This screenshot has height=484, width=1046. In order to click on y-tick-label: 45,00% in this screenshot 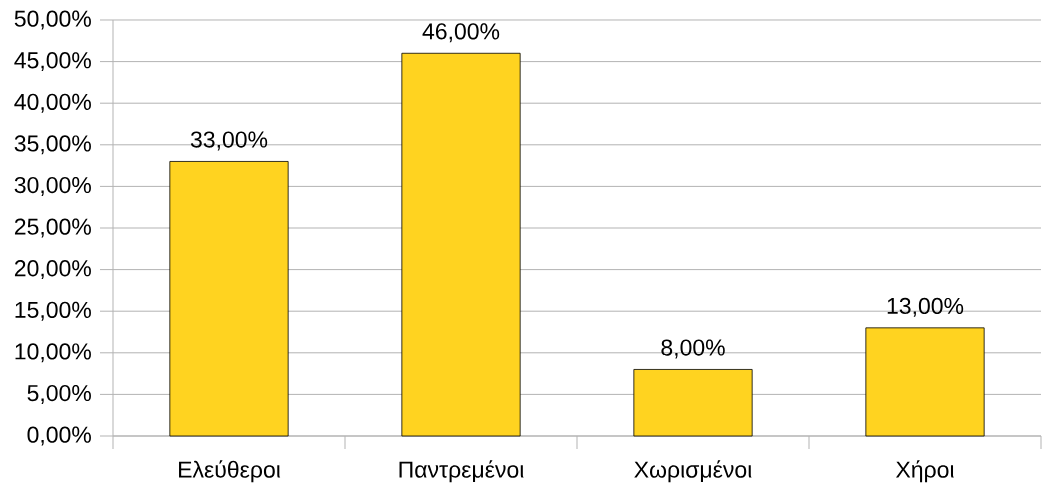, I will do `click(52, 62)`.